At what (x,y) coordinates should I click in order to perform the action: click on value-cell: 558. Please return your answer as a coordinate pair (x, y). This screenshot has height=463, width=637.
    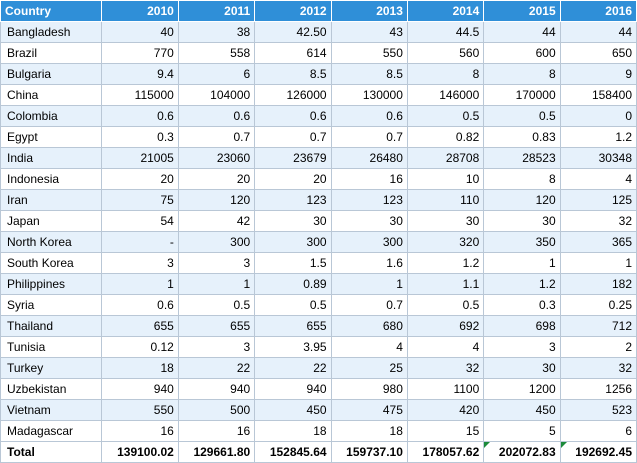
    Looking at the image, I should click on (216, 53).